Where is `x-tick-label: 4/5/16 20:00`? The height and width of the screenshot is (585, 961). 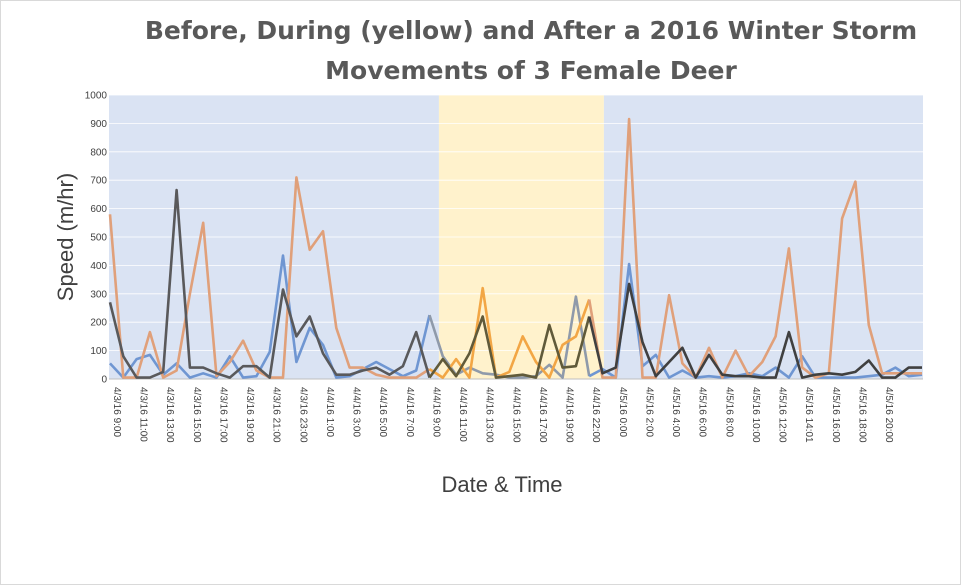 x-tick-label: 4/5/16 20:00 is located at coordinates (888, 415).